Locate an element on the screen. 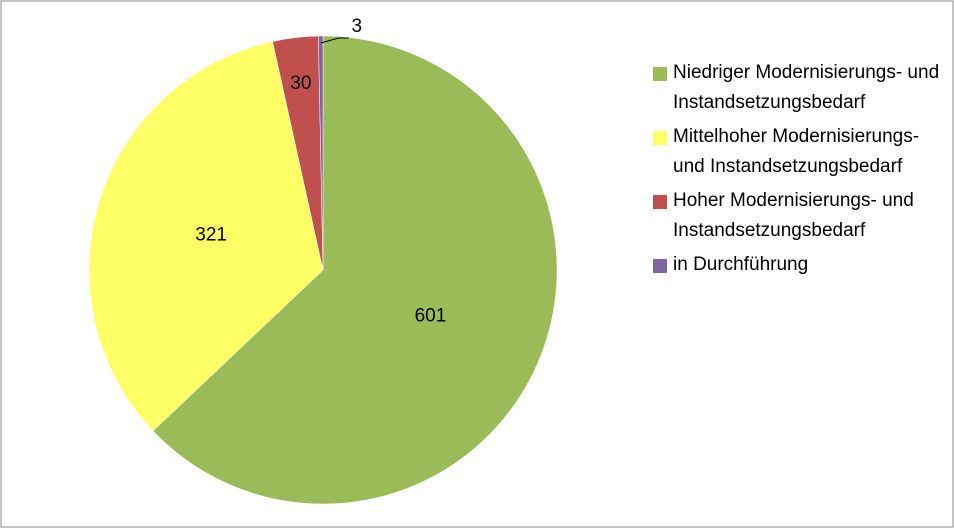  leader-line is located at coordinates (334, 40).